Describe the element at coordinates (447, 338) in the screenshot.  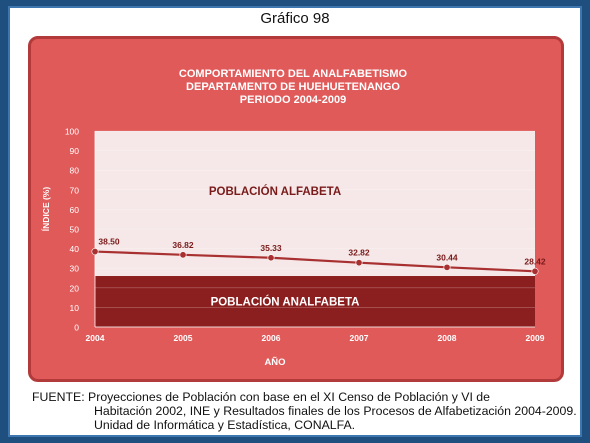
I see `x-tick-label: 2008` at that location.